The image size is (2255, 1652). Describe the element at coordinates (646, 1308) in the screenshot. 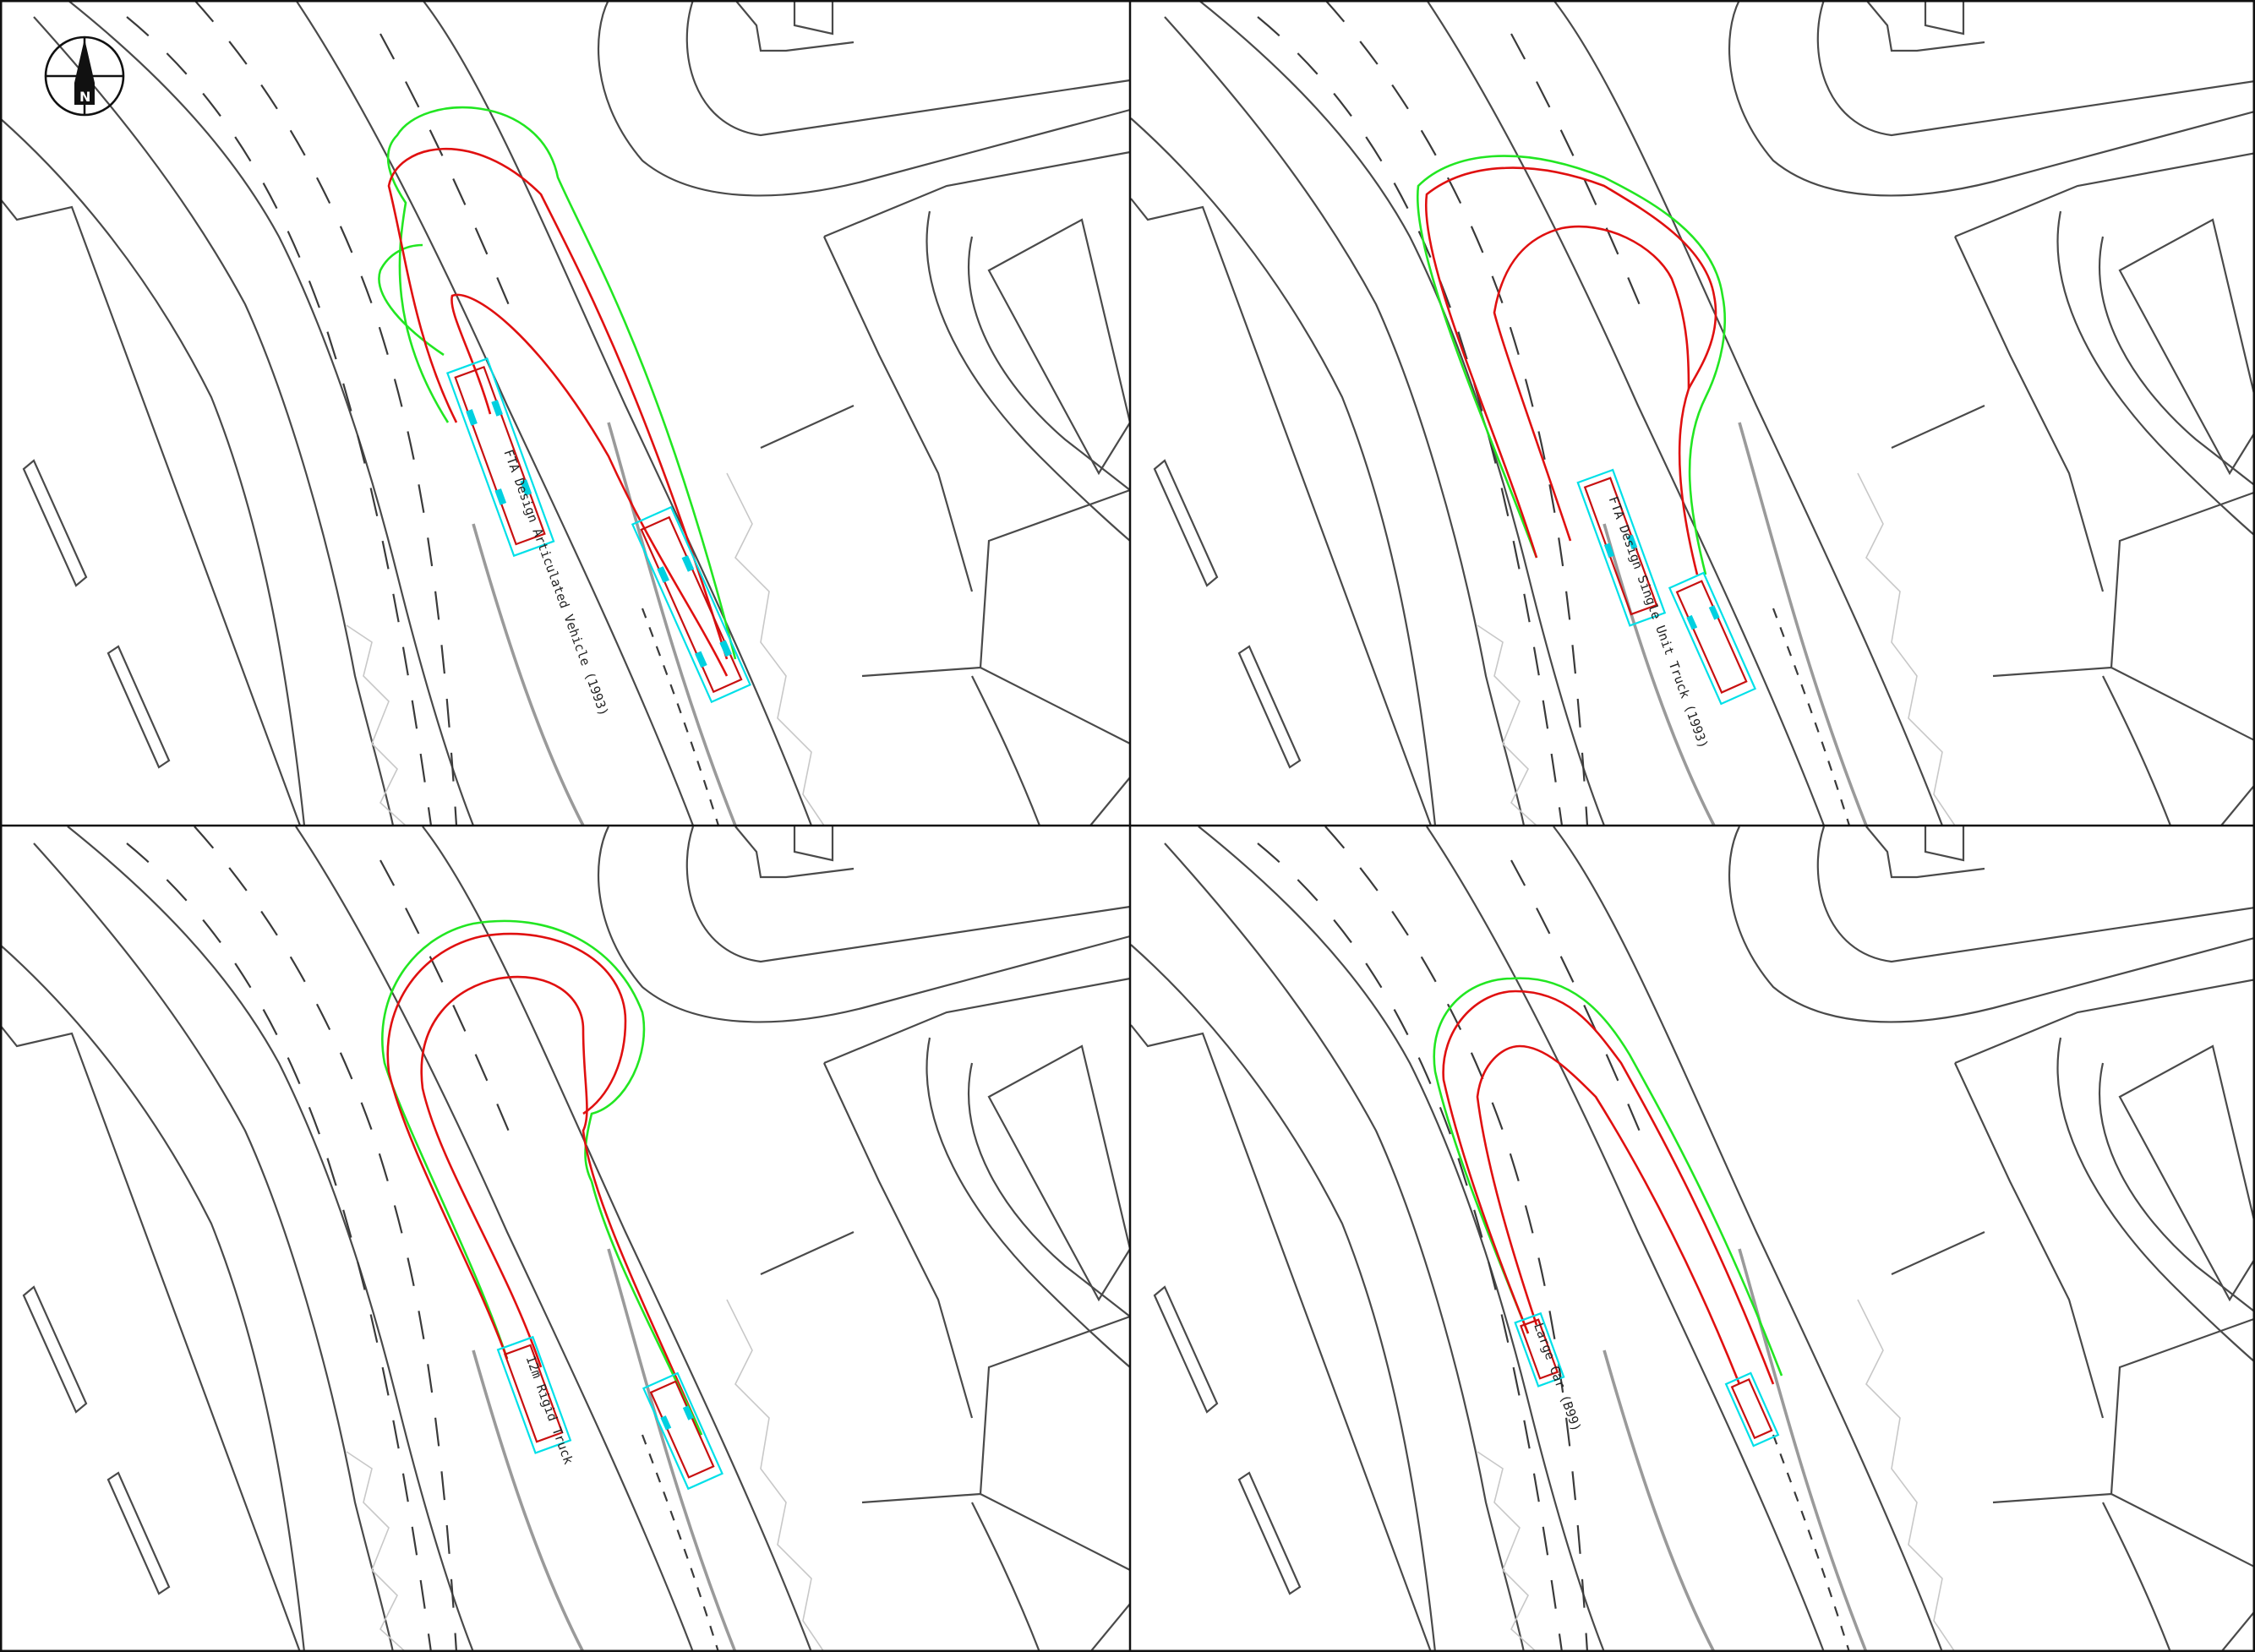

I see `outer-swept-path-tail` at that location.